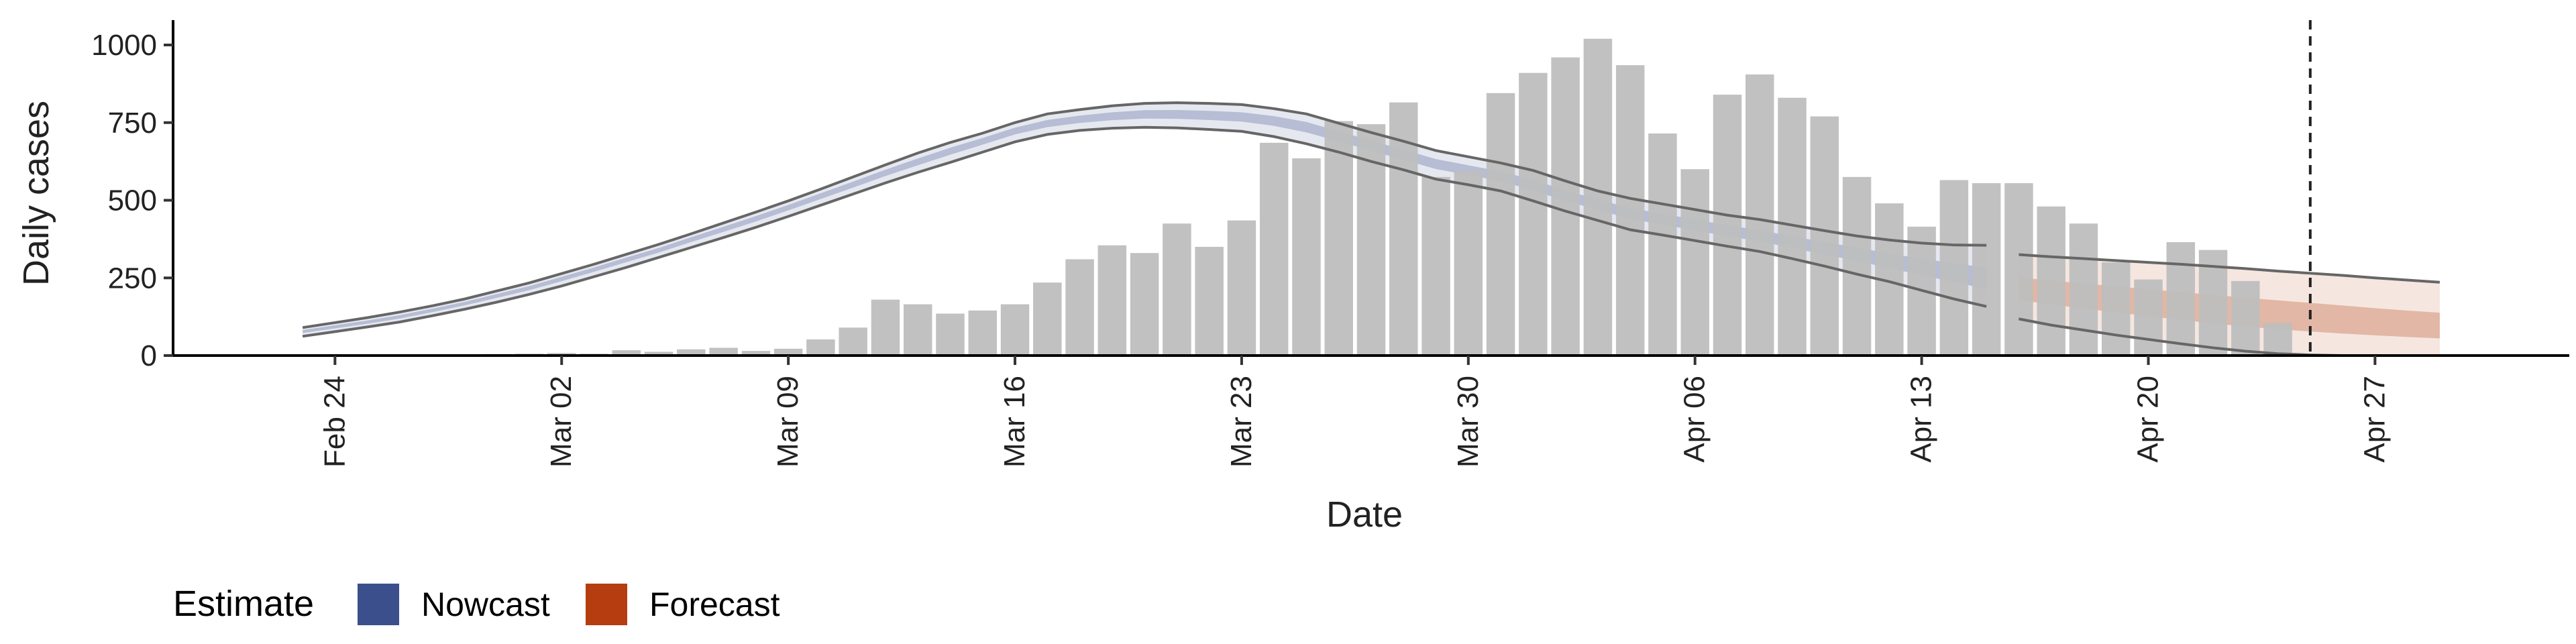 Image resolution: width=2576 pixels, height=644 pixels. What do you see at coordinates (606, 604) in the screenshot?
I see `forecast-legend-swatch` at bounding box center [606, 604].